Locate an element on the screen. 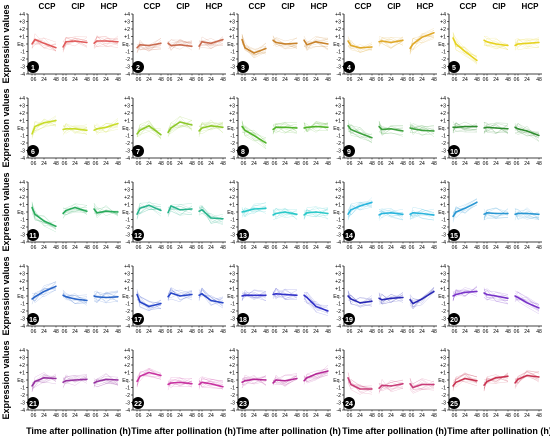  y-tick-label: -4 is located at coordinates (22, 243).